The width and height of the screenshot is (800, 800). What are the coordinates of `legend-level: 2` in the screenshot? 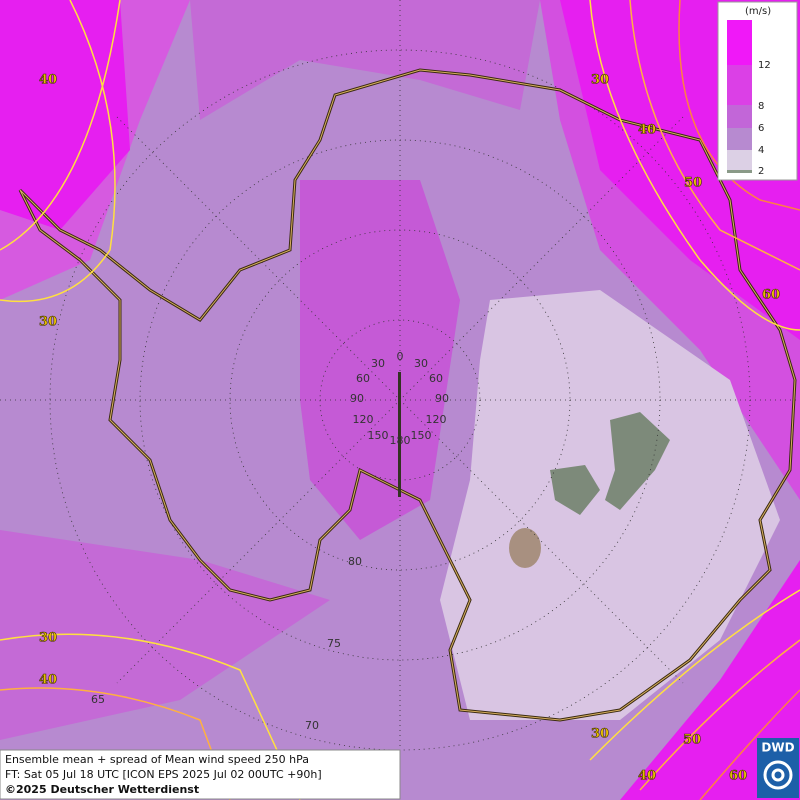 It's located at (761, 171).